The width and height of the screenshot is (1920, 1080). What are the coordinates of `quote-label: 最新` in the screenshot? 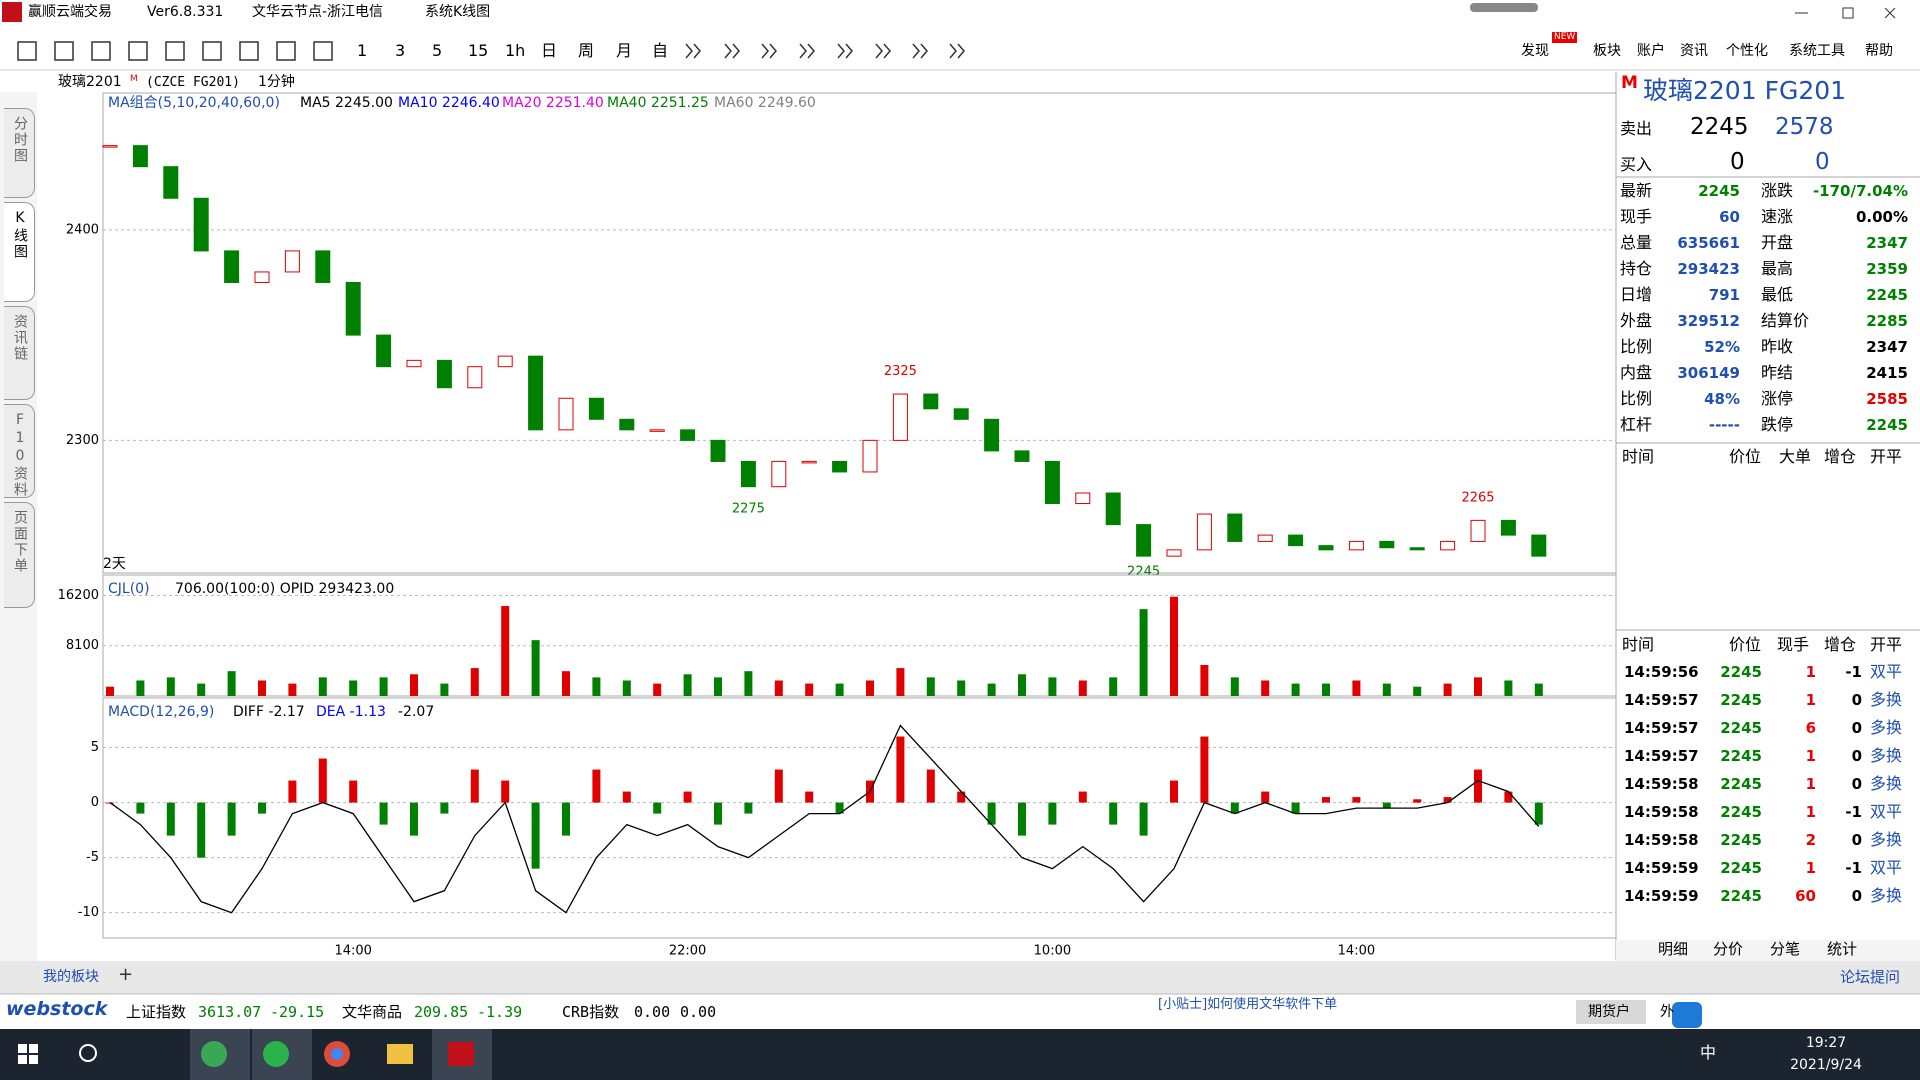 It's located at (1636, 190).